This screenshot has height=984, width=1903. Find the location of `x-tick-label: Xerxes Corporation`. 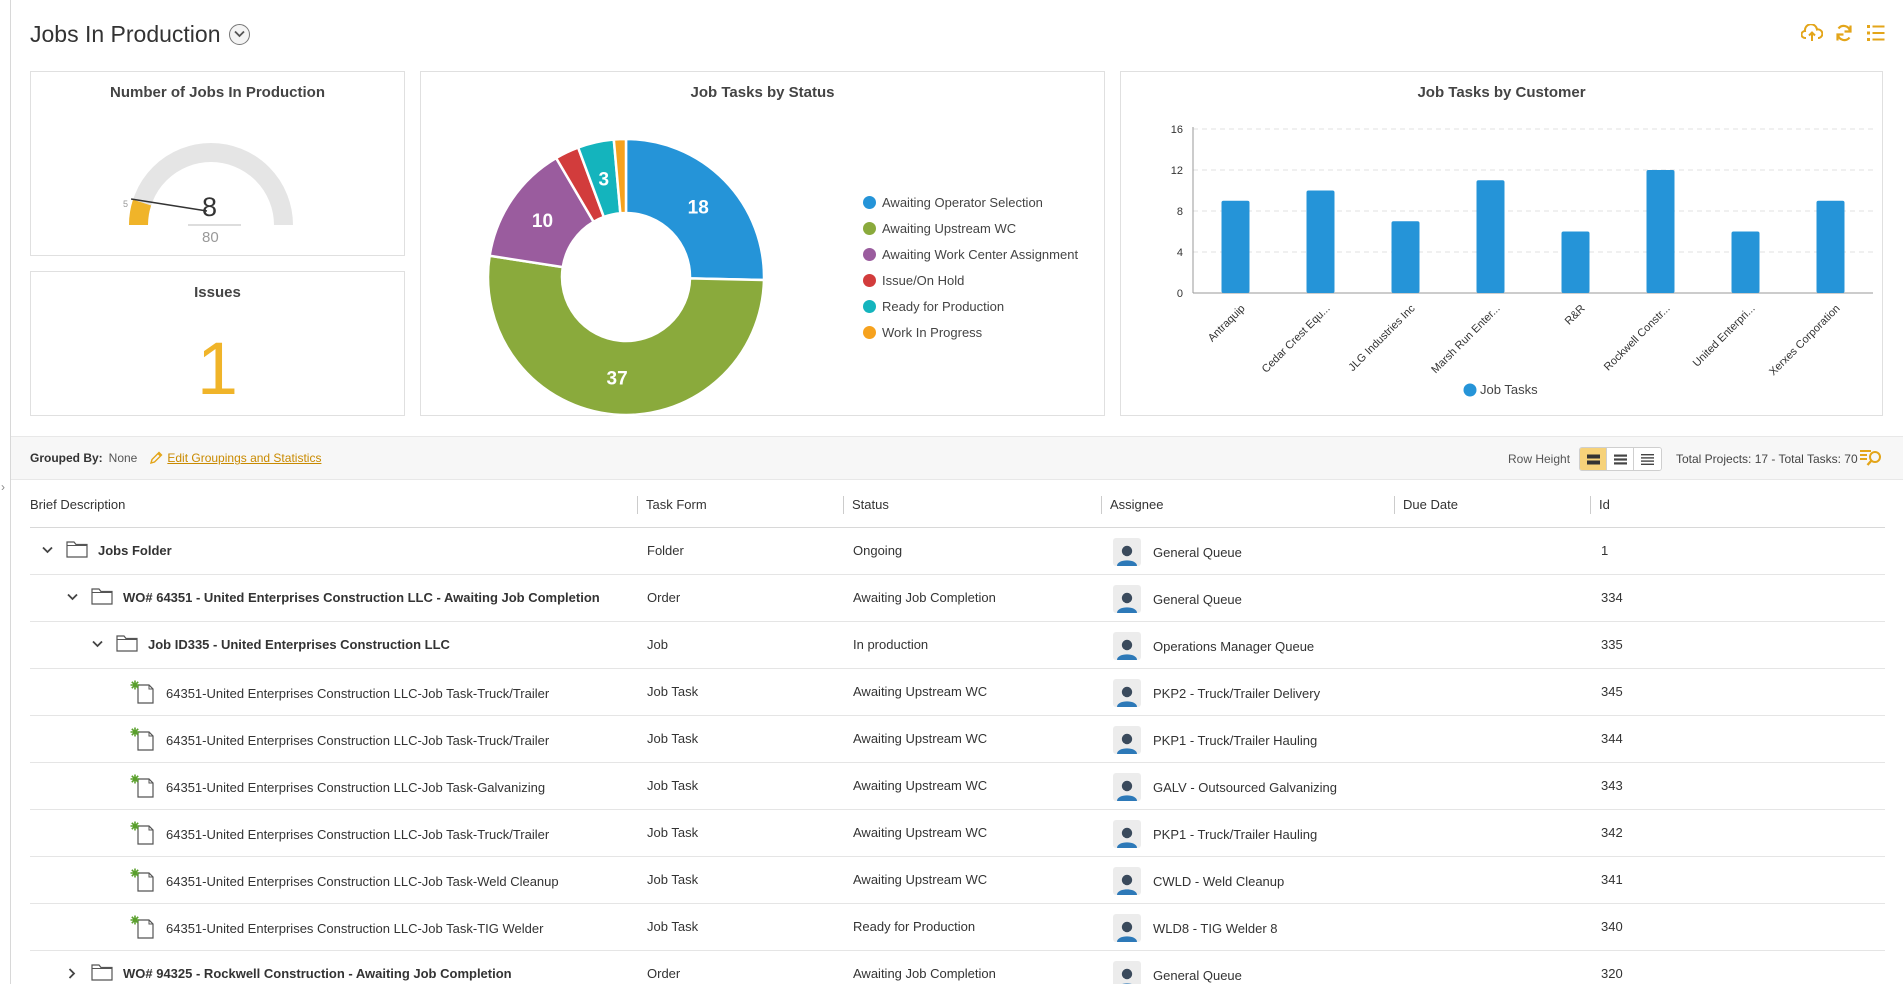

x-tick-label: Xerxes Corporation is located at coordinates (1805, 341).